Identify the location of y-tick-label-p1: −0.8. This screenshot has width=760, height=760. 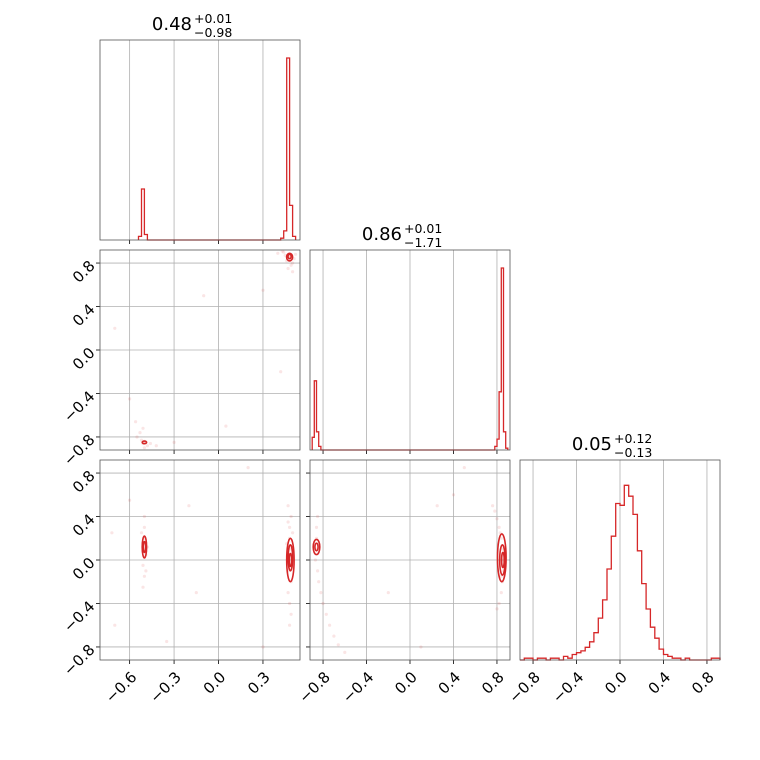
(79, 450).